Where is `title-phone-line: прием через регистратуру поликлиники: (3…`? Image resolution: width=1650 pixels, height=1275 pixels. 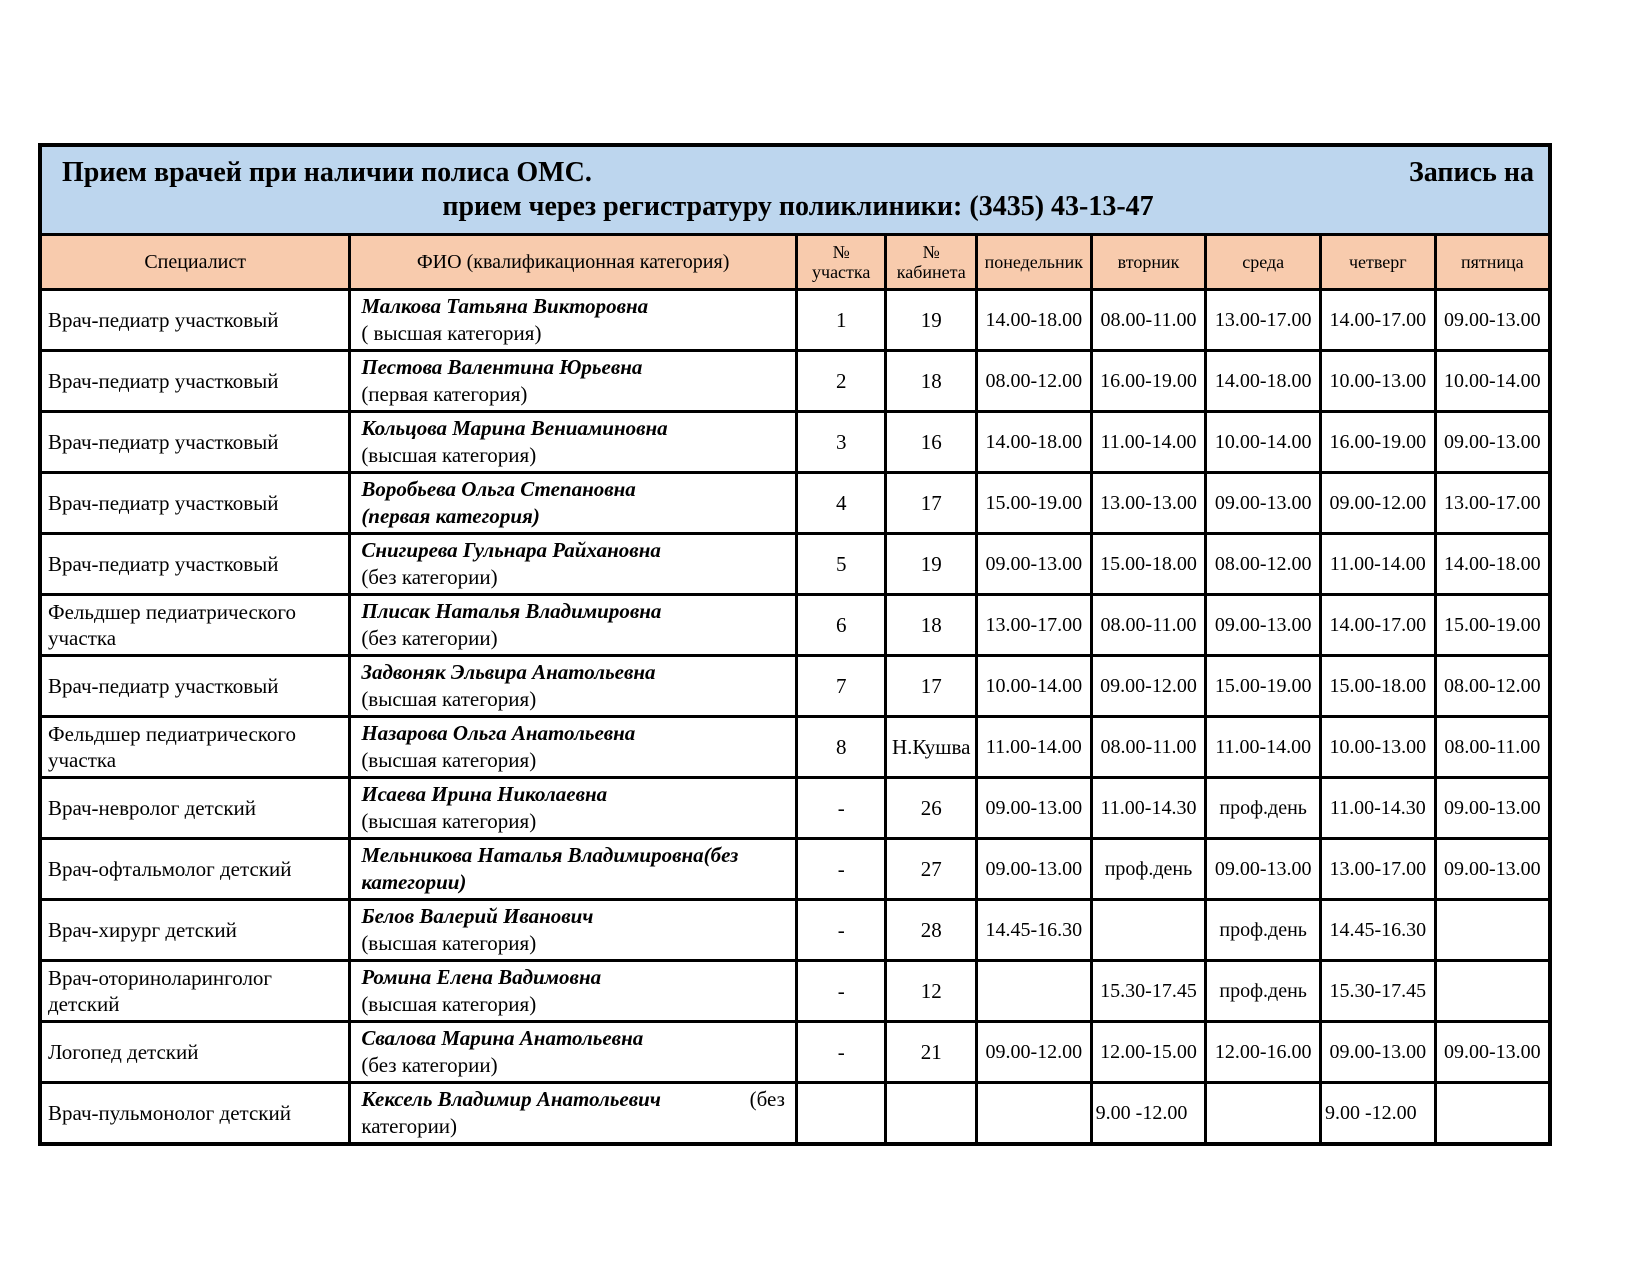
title-phone-line: прием через регистратуру поликлиники: (3… is located at coordinates (798, 206).